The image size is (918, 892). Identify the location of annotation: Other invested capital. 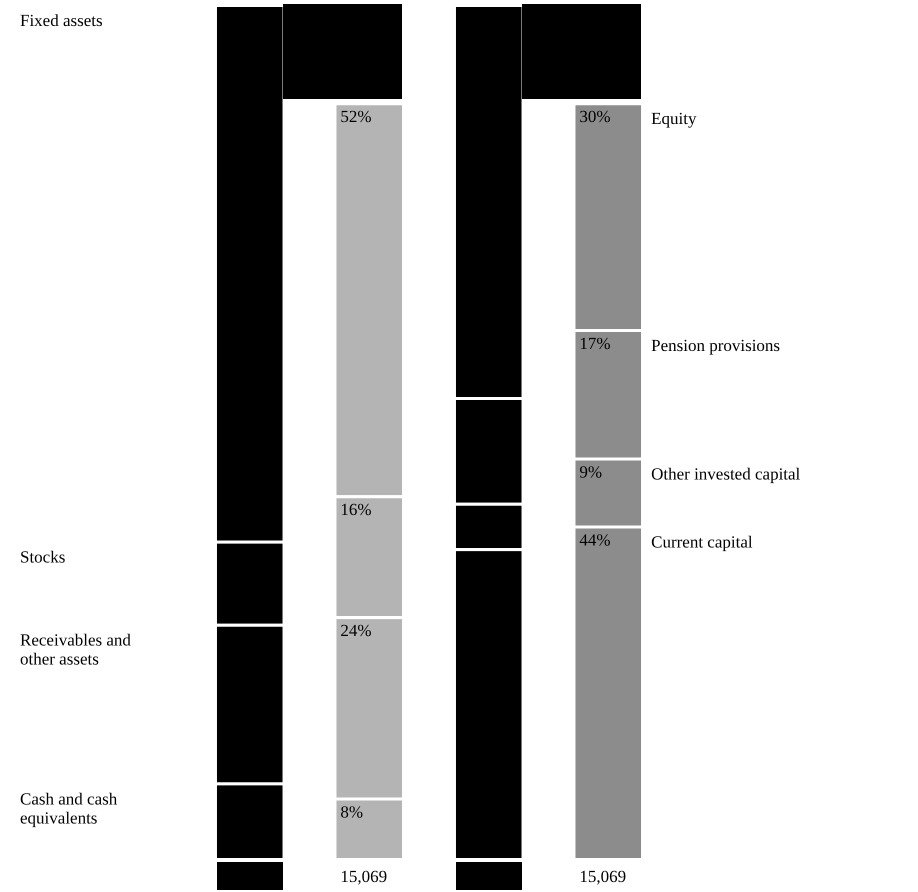
(726, 474).